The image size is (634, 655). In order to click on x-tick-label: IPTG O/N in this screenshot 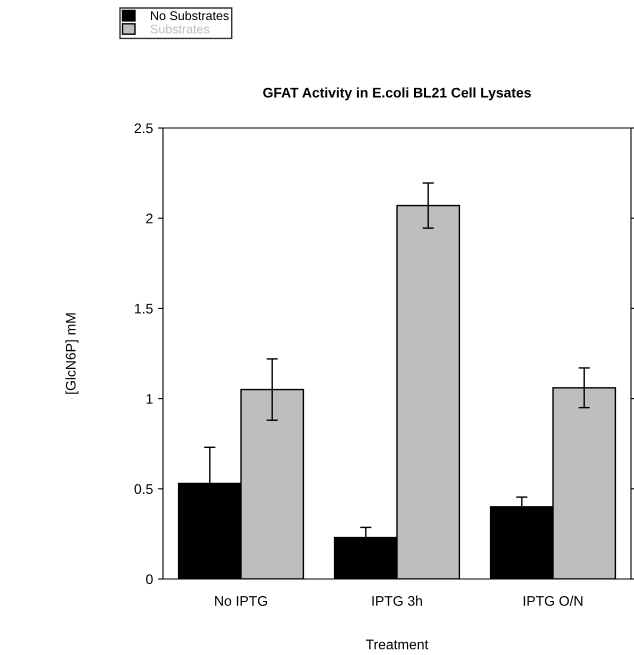, I will do `click(553, 601)`.